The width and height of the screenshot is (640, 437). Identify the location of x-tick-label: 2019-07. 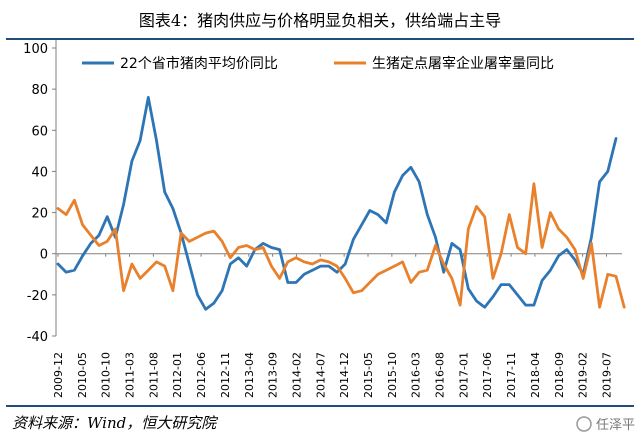
(606, 375).